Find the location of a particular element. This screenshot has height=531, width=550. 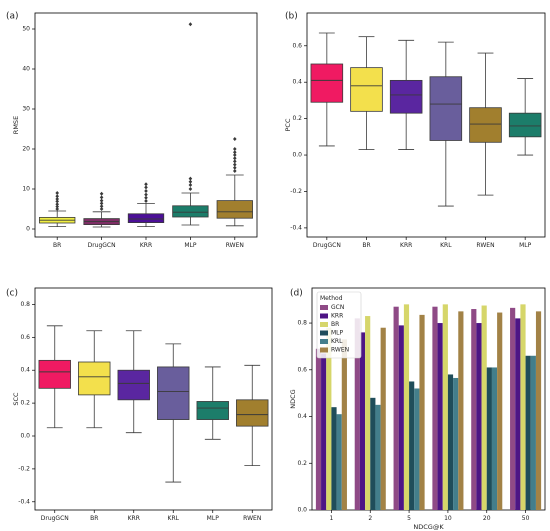

x-tick-label: 10 is located at coordinates (448, 518).